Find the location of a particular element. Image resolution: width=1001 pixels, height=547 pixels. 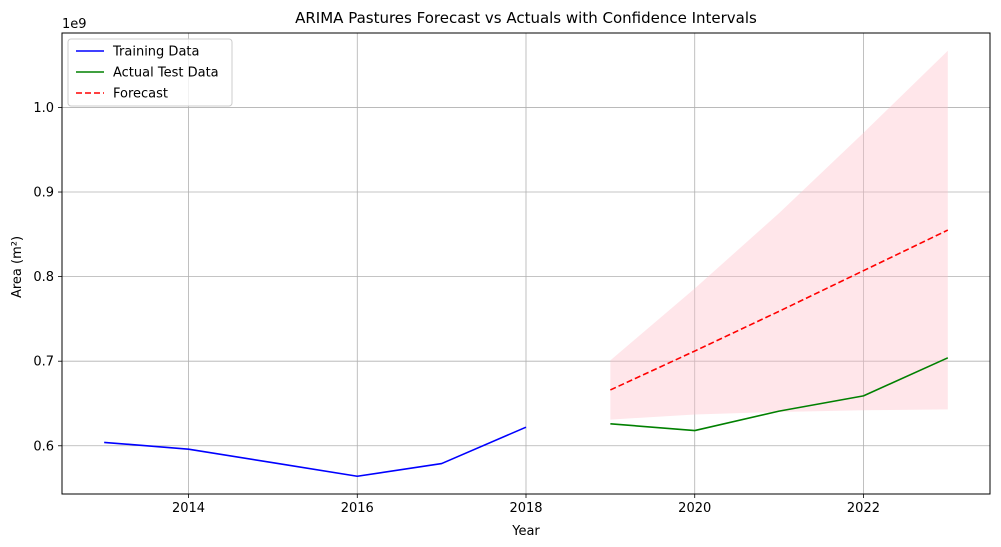

x-axis-label: Year is located at coordinates (525, 531).